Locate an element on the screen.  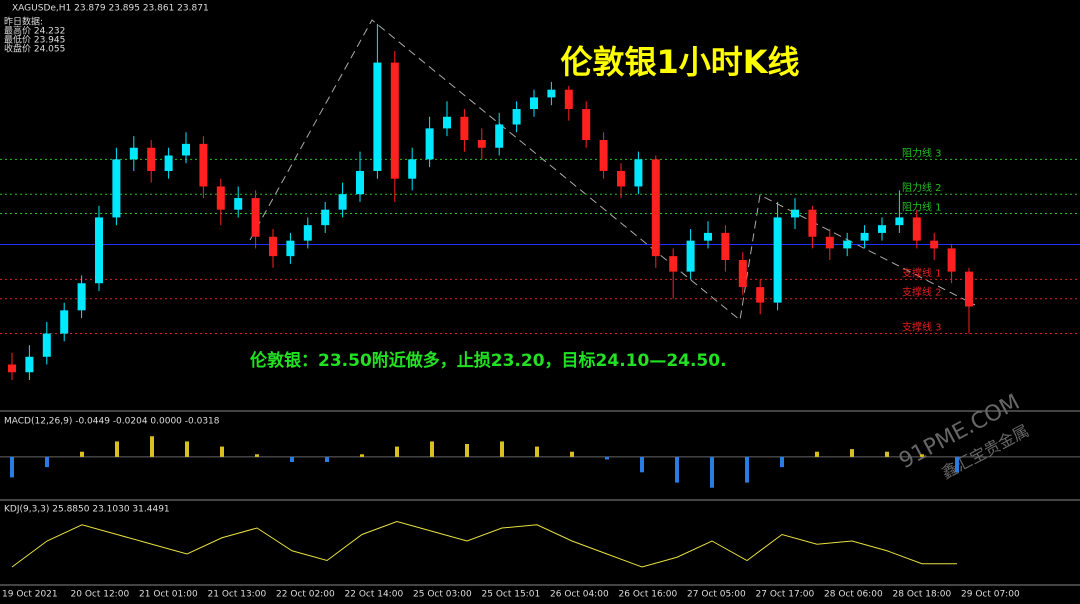
prev-day-title: 昨日数据: is located at coordinates (23, 22).